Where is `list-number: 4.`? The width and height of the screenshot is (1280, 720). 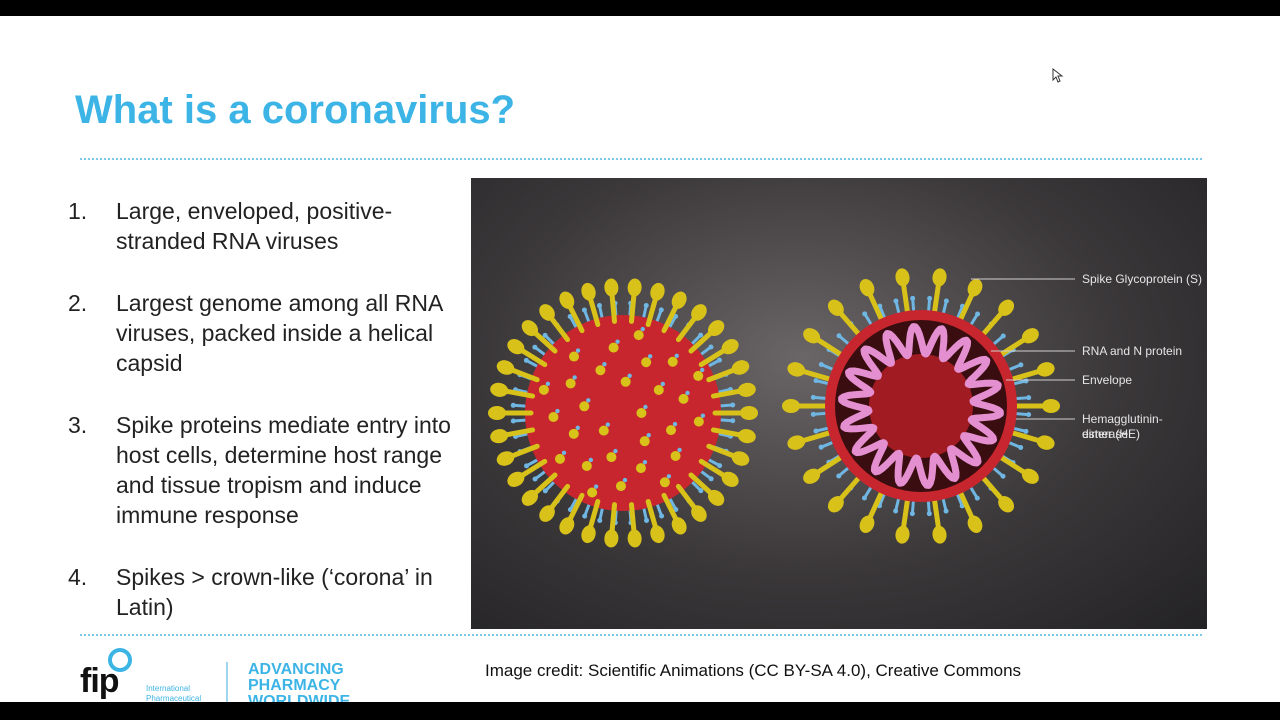
list-number: 4. is located at coordinates (78, 577).